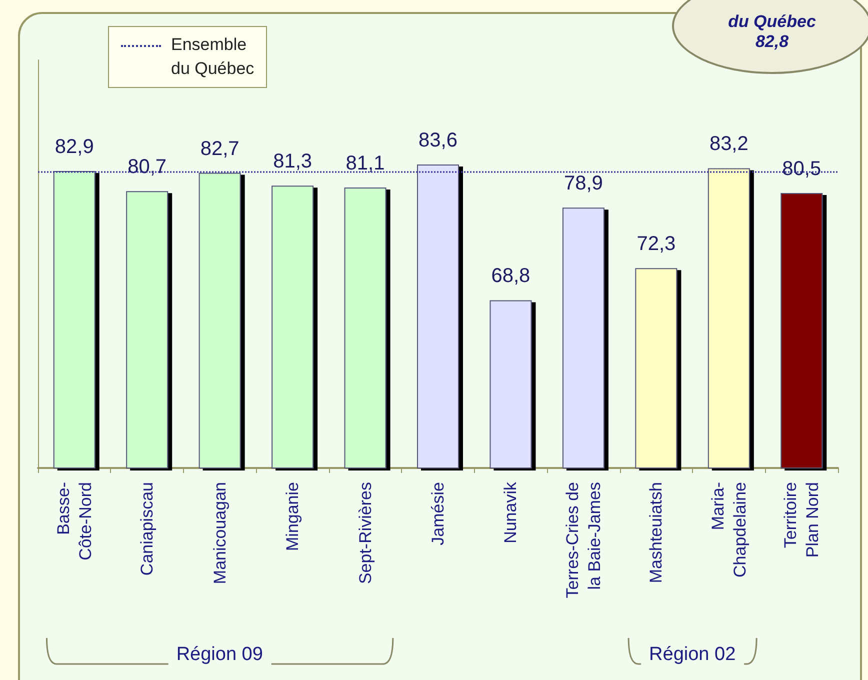 This screenshot has height=680, width=868. I want to click on text: Région 09, so click(219, 655).